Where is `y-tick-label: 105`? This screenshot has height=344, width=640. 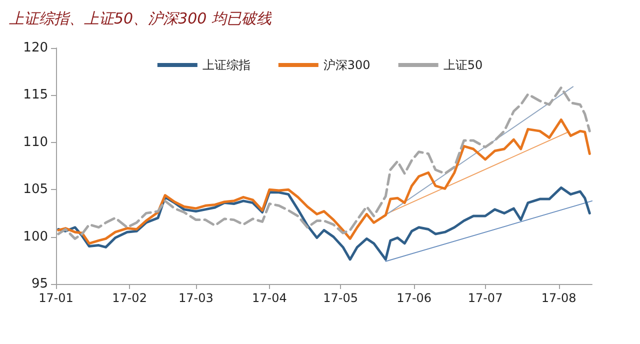
y-tick-label: 105 is located at coordinates (35, 190).